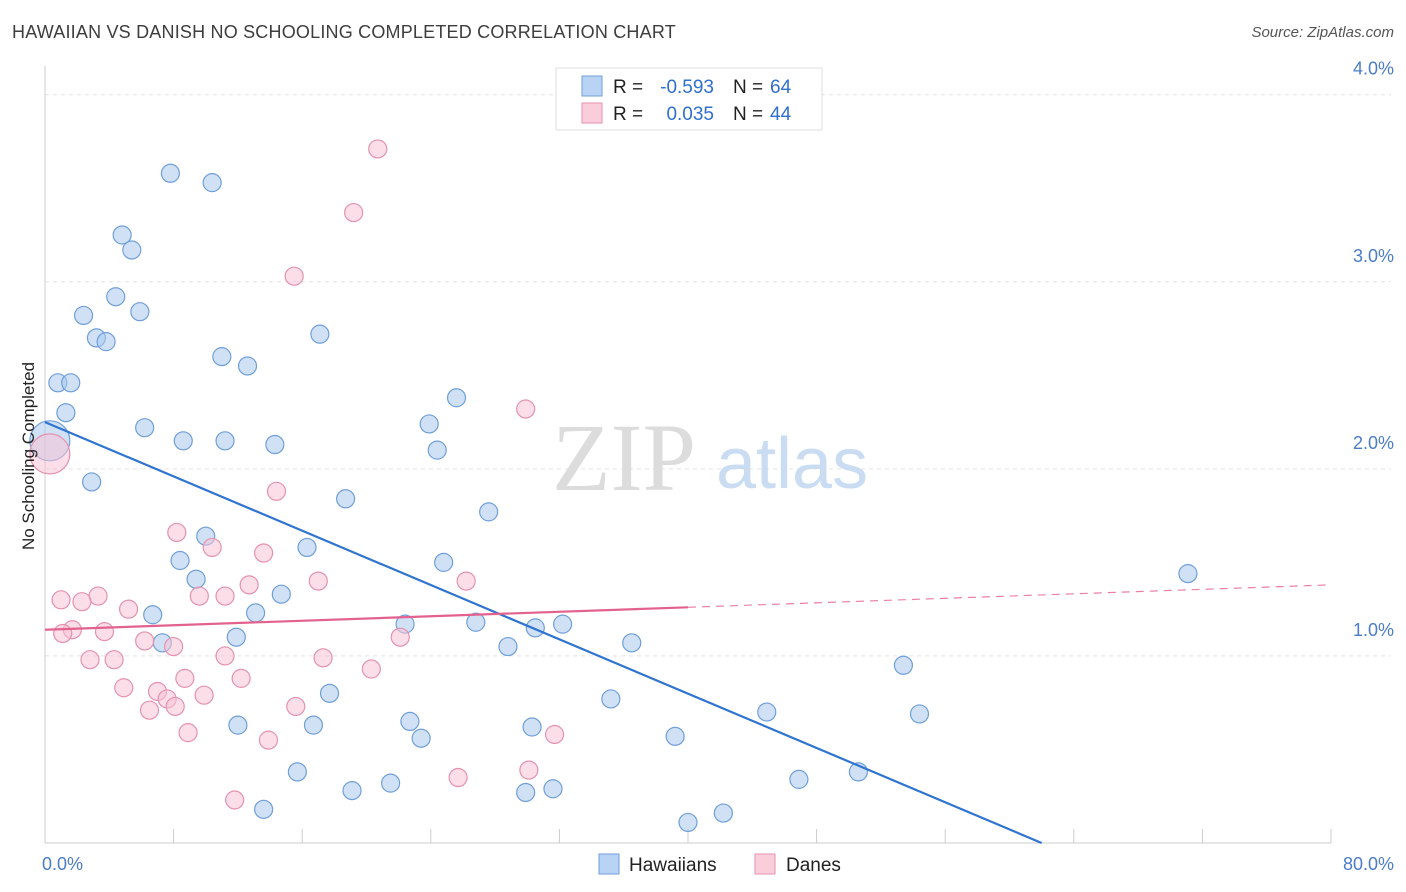  I want to click on trend-line-danes, so click(366, 618).